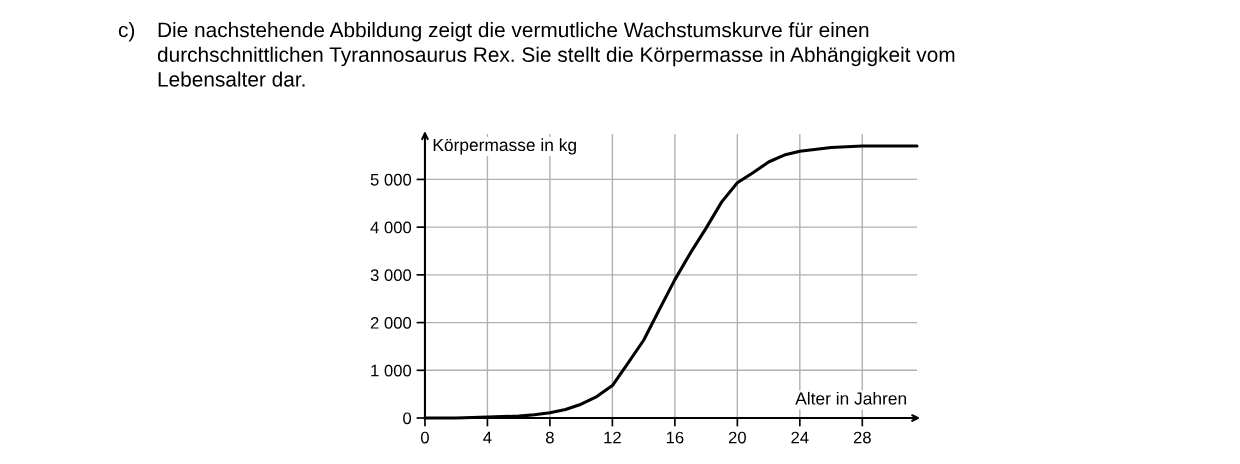 Image resolution: width=1240 pixels, height=464 pixels. What do you see at coordinates (800, 437) in the screenshot?
I see `x-tick-label: 24` at bounding box center [800, 437].